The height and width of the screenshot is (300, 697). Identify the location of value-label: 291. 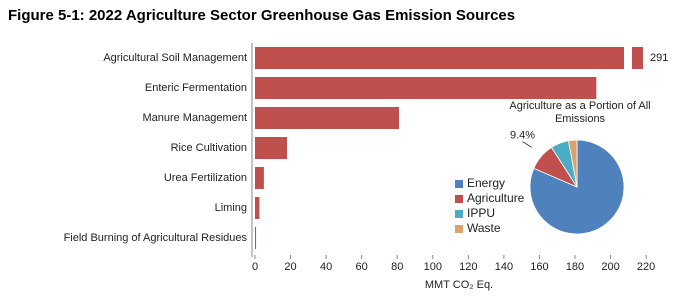
(659, 58).